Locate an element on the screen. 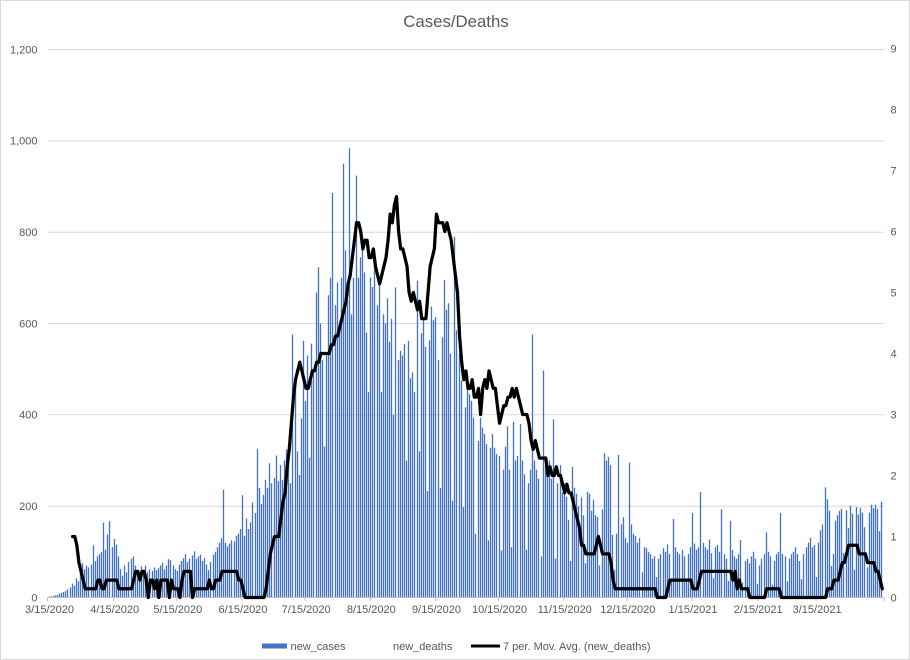 Image resolution: width=910 pixels, height=660 pixels. svg-text: 9 is located at coordinates (894, 49).